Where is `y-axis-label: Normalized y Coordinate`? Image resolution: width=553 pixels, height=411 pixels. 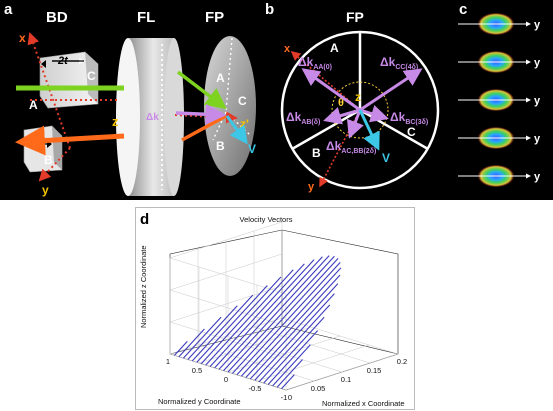 y-axis-label: Normalized y Coordinate is located at coordinates (199, 401).